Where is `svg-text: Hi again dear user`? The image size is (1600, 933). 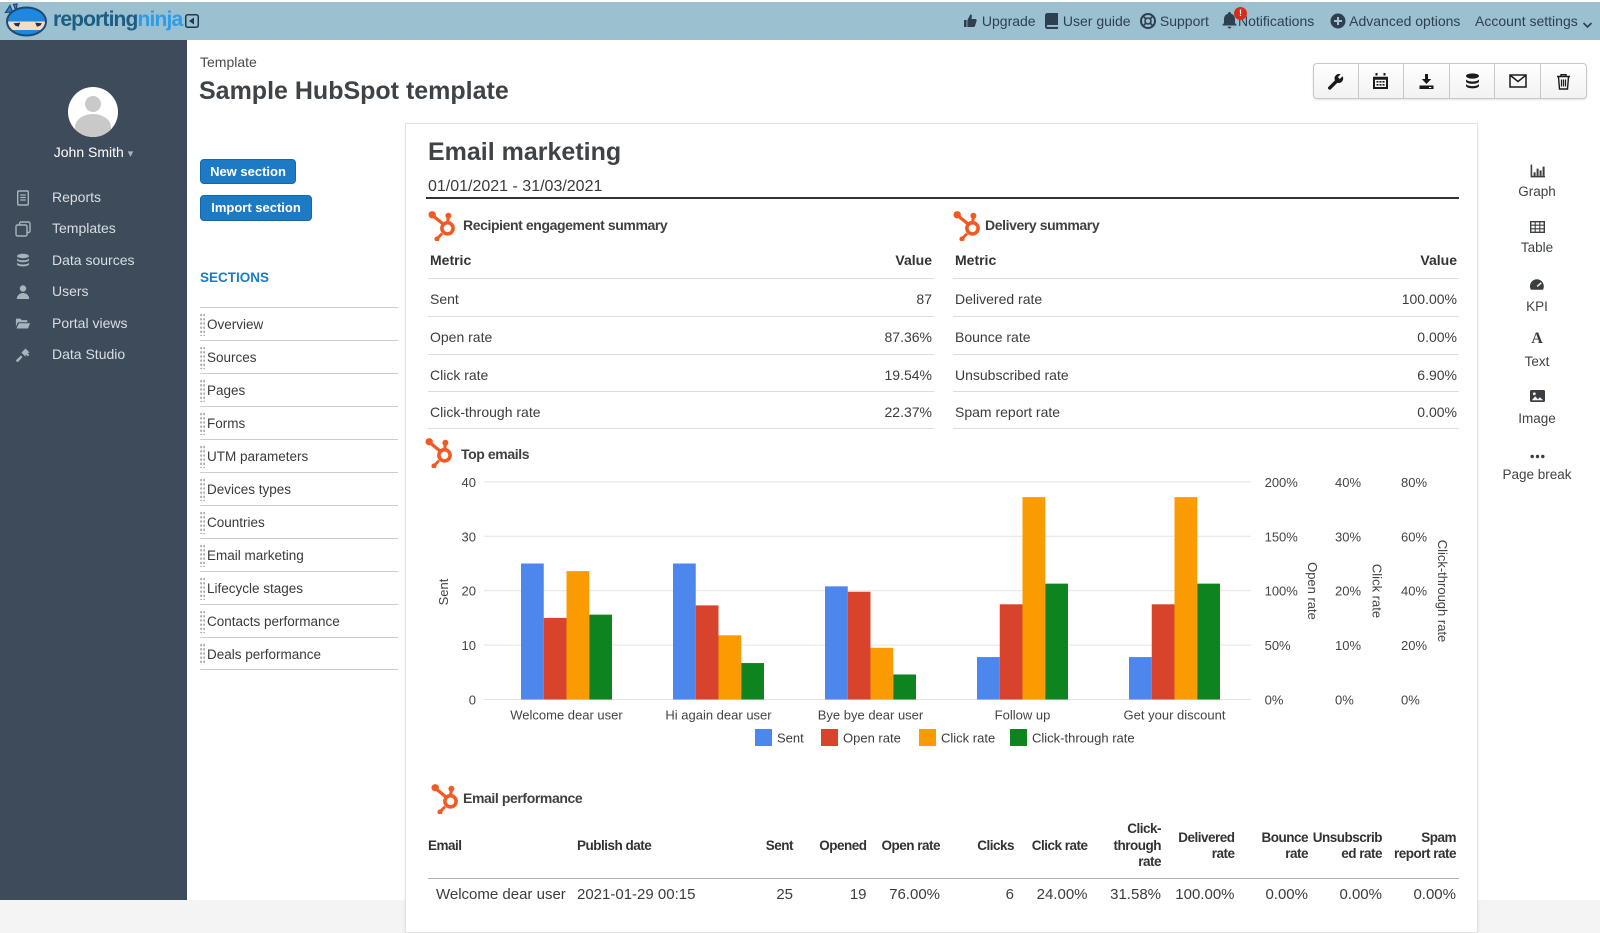 svg-text: Hi again dear user is located at coordinates (718, 715).